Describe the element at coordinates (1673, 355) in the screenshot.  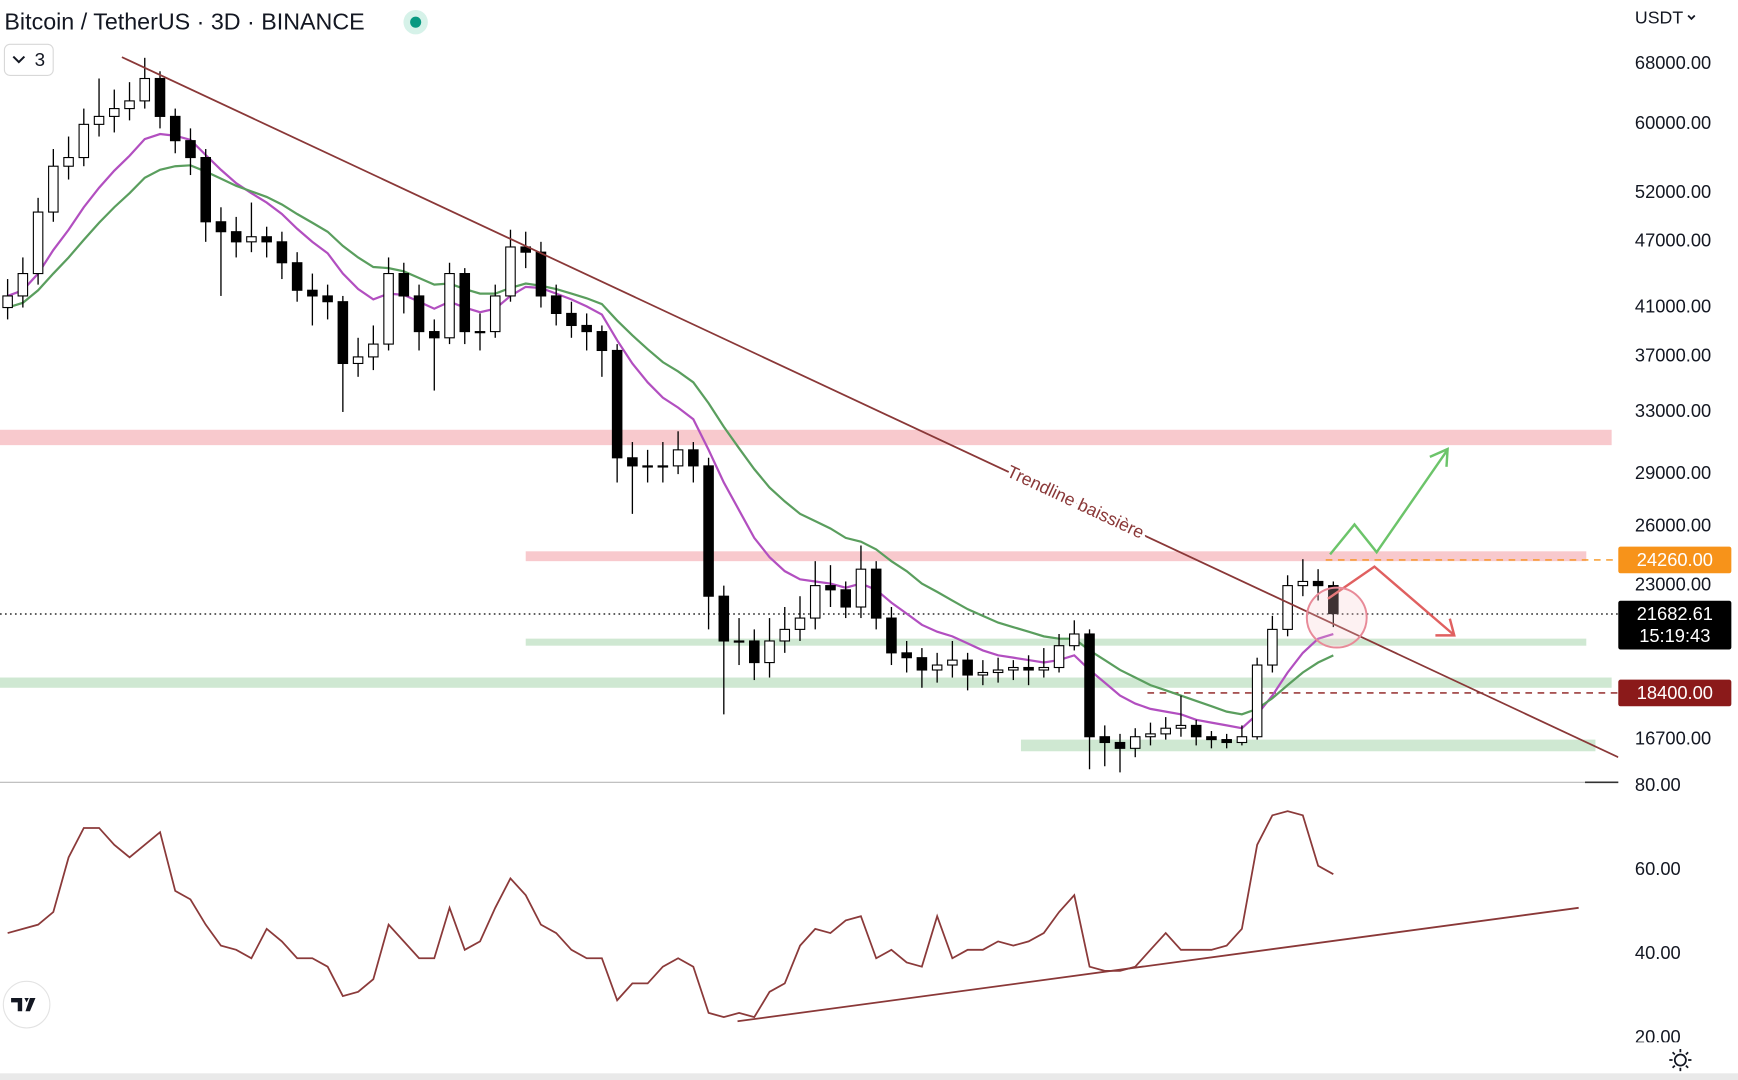
I see `price-axis-label: 37000.00` at that location.